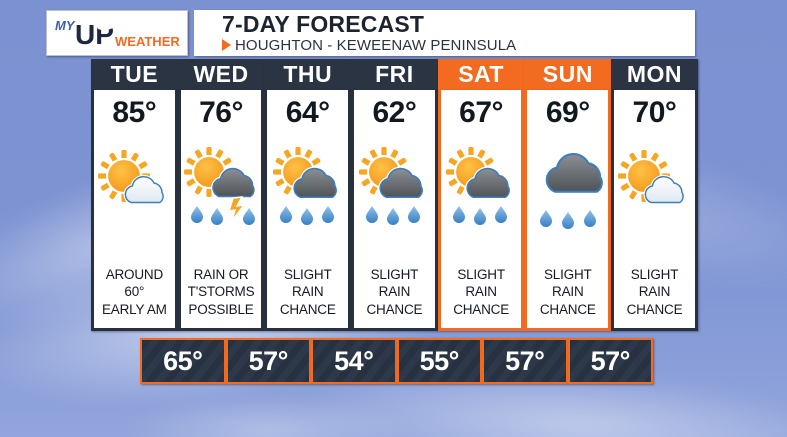 The image size is (787, 437). I want to click on high-temperature: 67°, so click(481, 112).